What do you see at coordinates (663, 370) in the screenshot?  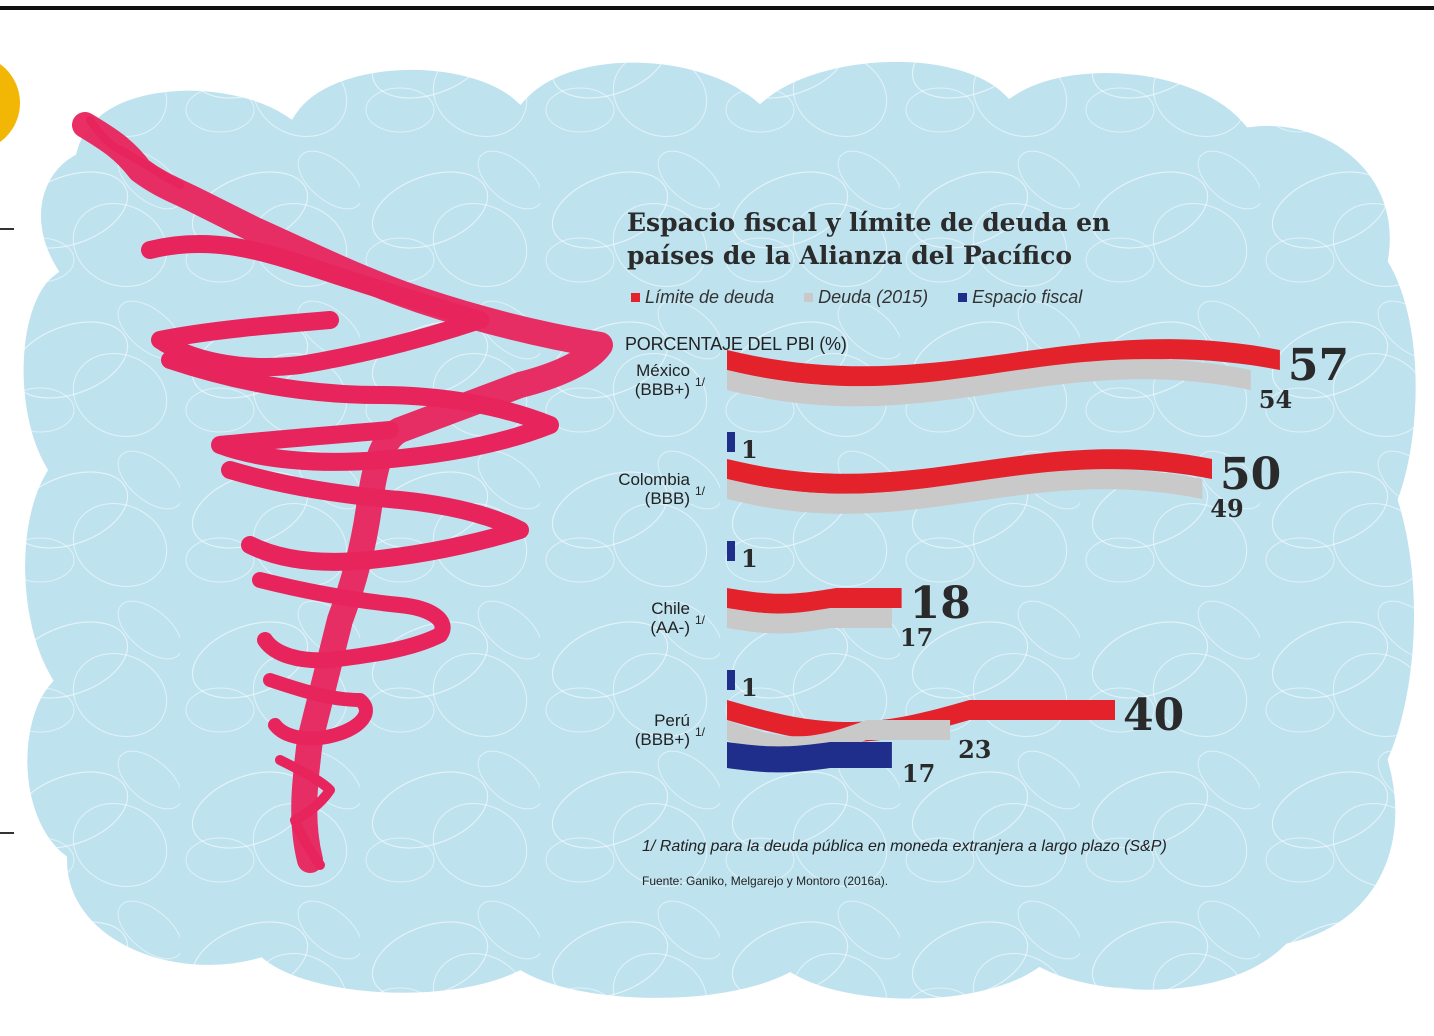 I see `category-label: México` at bounding box center [663, 370].